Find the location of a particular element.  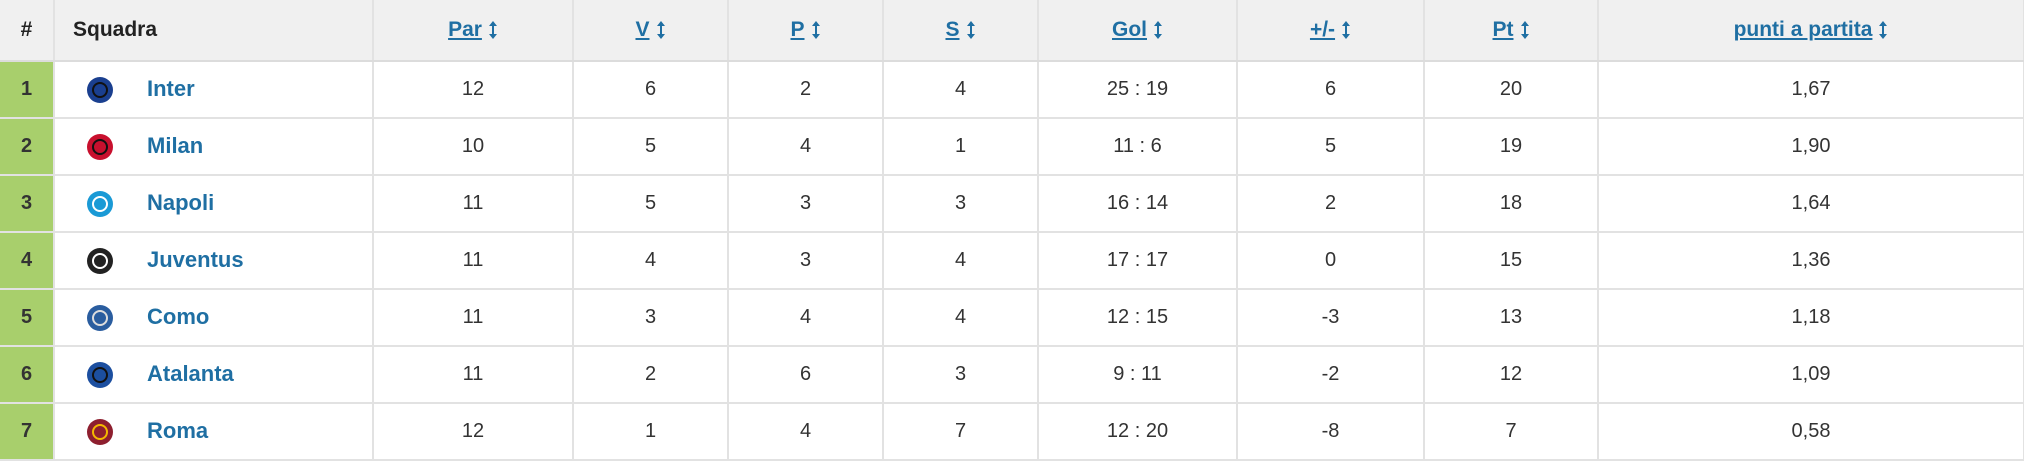

column-header: Pt is located at coordinates (1511, 31).